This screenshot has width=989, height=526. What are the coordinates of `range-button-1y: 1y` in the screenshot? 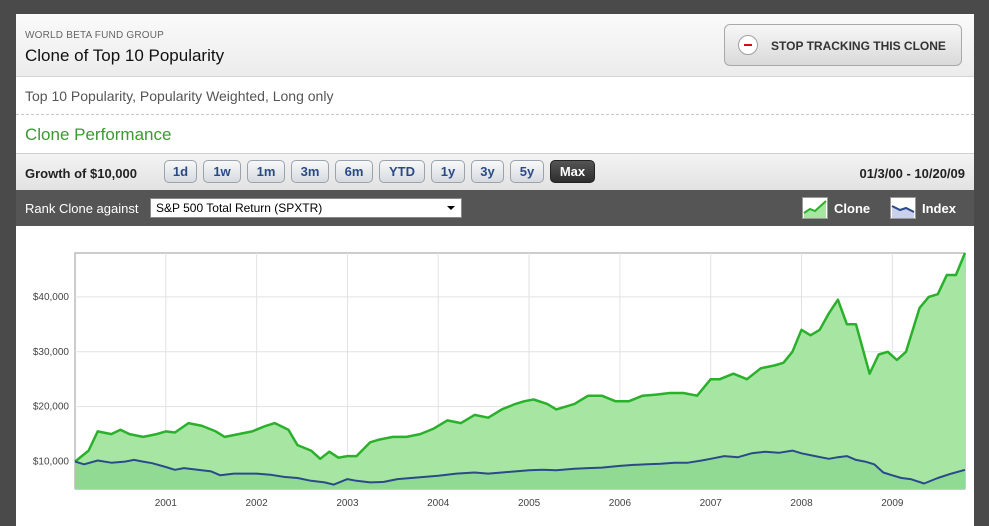 It's located at (448, 171).